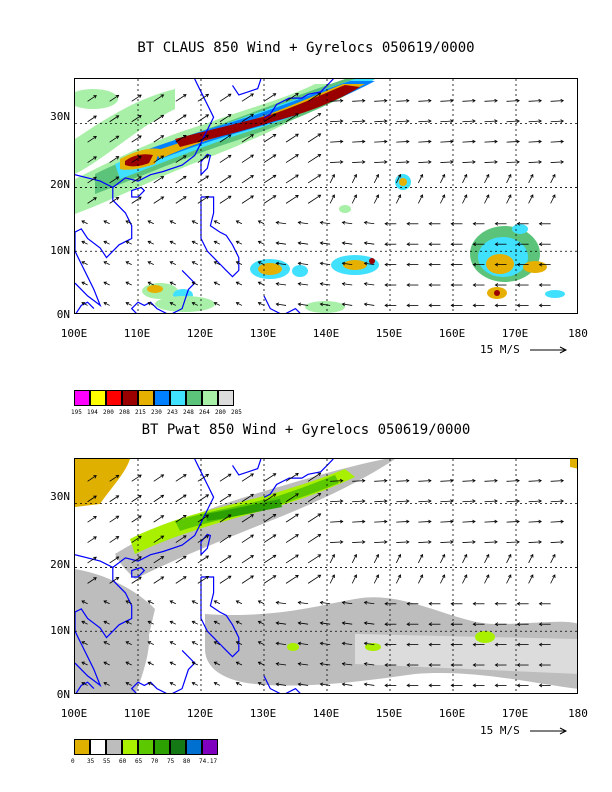 The height and width of the screenshot is (792, 612). I want to click on claus-coastline, so click(204, 196).